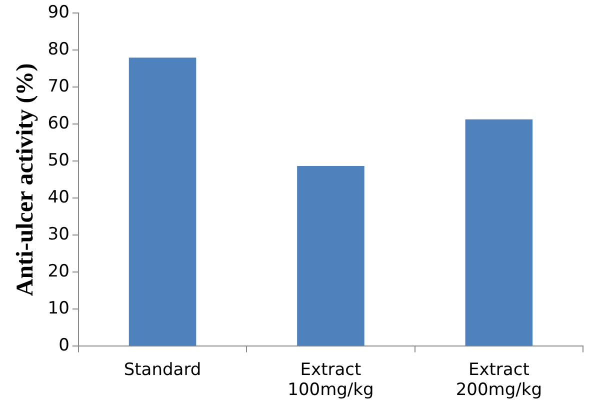 Image resolution: width=595 pixels, height=411 pixels. What do you see at coordinates (59, 272) in the screenshot?
I see `y-tick-label: 20` at bounding box center [59, 272].